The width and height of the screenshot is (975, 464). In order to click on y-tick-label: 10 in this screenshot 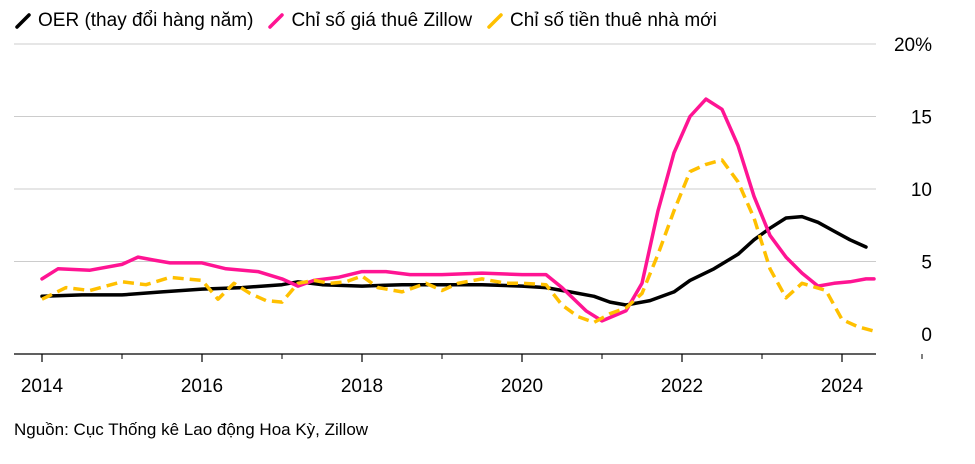, I will do `click(921, 190)`.